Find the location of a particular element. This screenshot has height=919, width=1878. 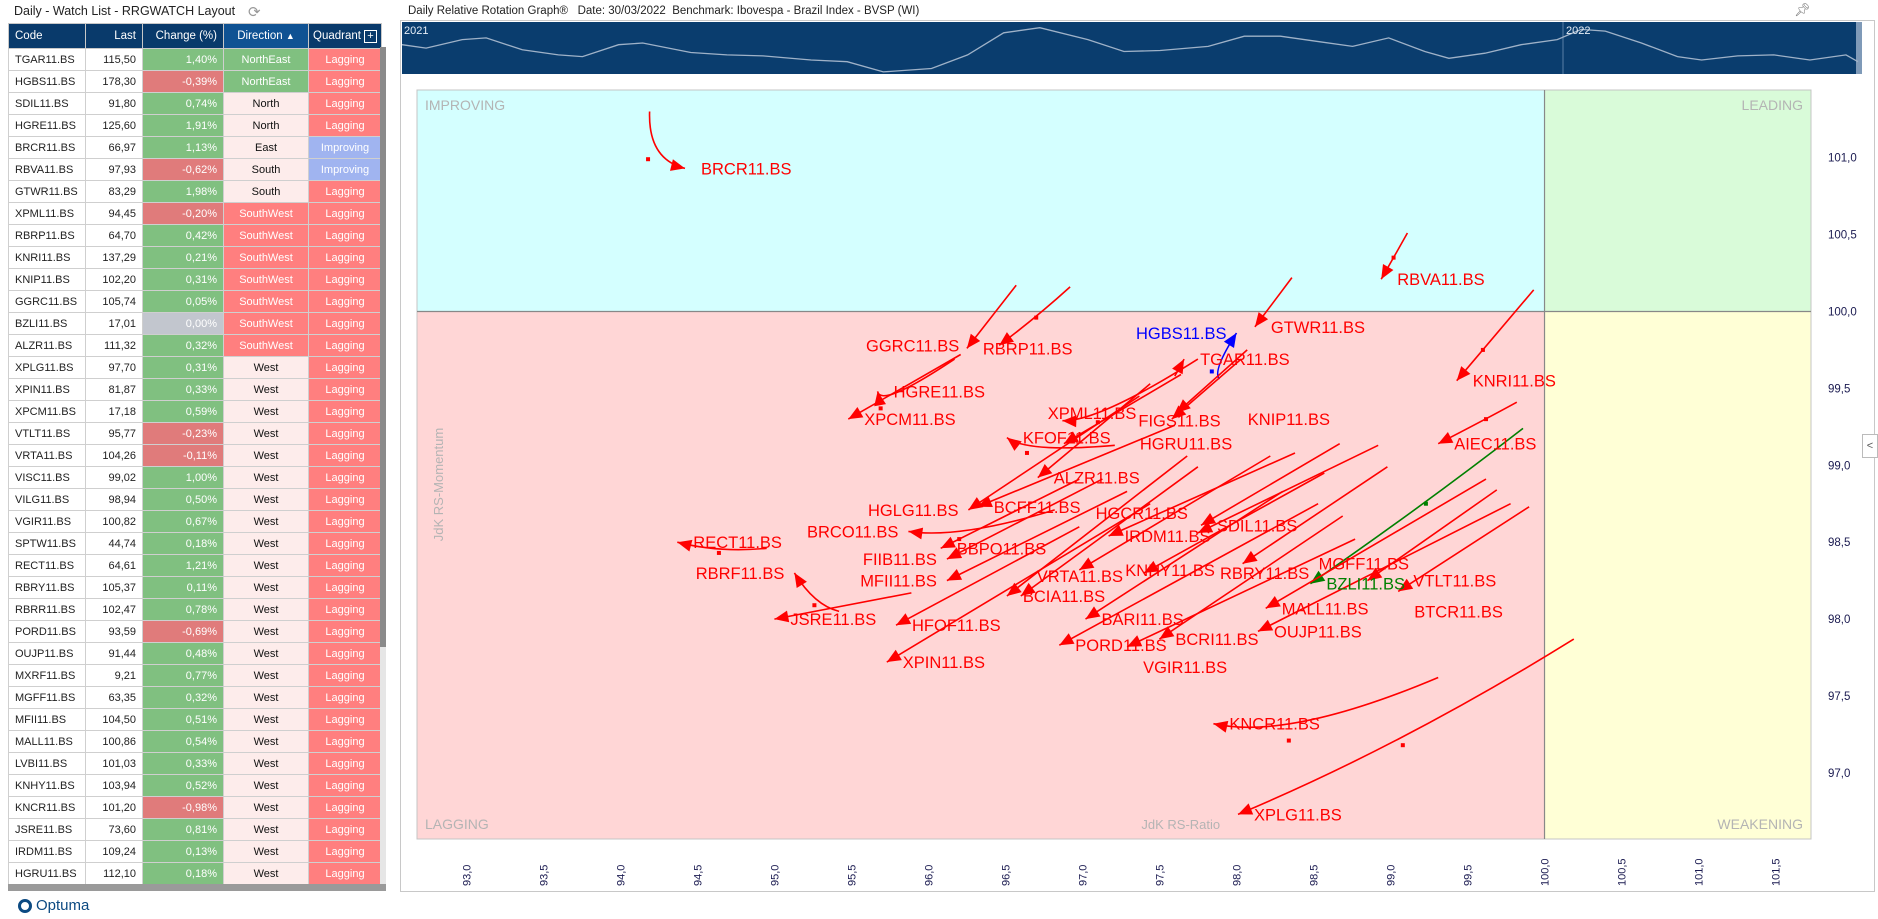

table-row: SDIL11.BS 91,80 0,74% North Lagging is located at coordinates (195, 103).